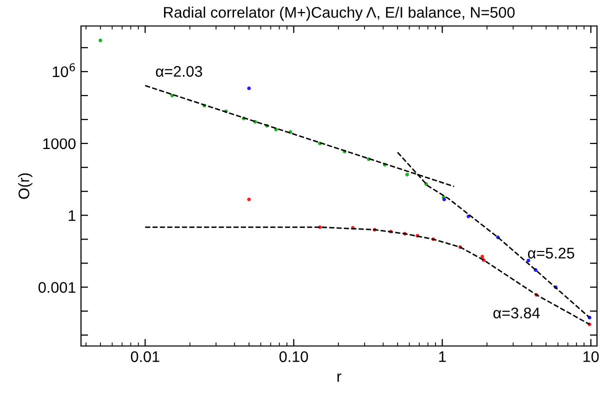 This screenshot has width=600, height=400. I want to click on y-tick-label: 1, so click(72, 215).